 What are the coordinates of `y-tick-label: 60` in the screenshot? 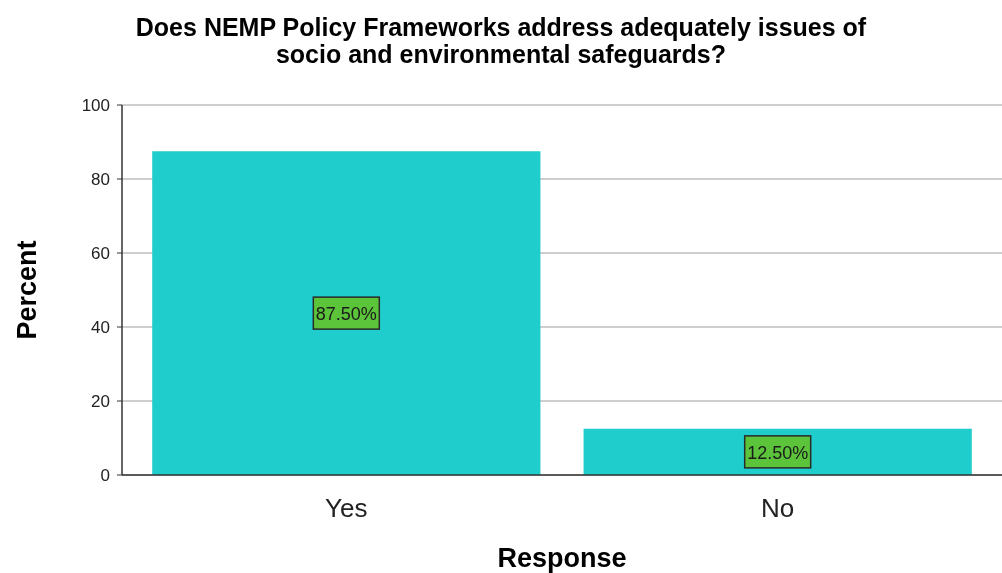 It's located at (100, 253).